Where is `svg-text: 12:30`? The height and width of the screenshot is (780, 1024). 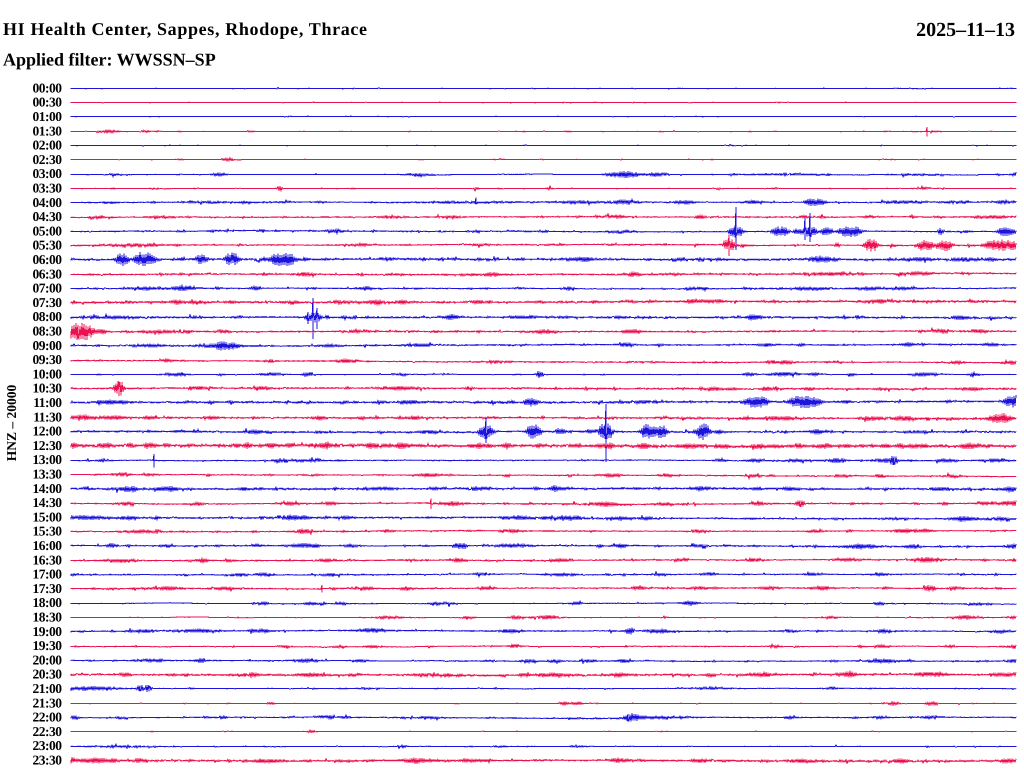 svg-text: 12:30 is located at coordinates (48, 445).